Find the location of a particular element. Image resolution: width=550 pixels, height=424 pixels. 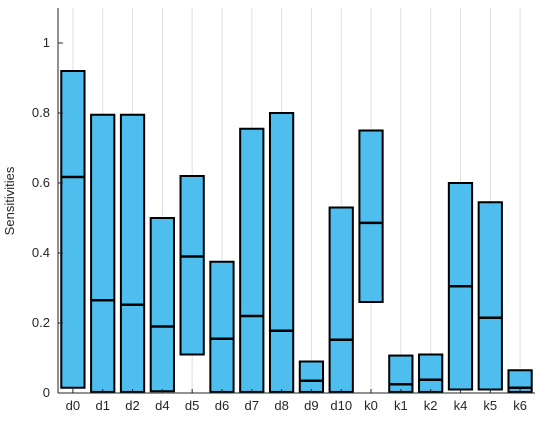

bar-d2 is located at coordinates (132, 253).